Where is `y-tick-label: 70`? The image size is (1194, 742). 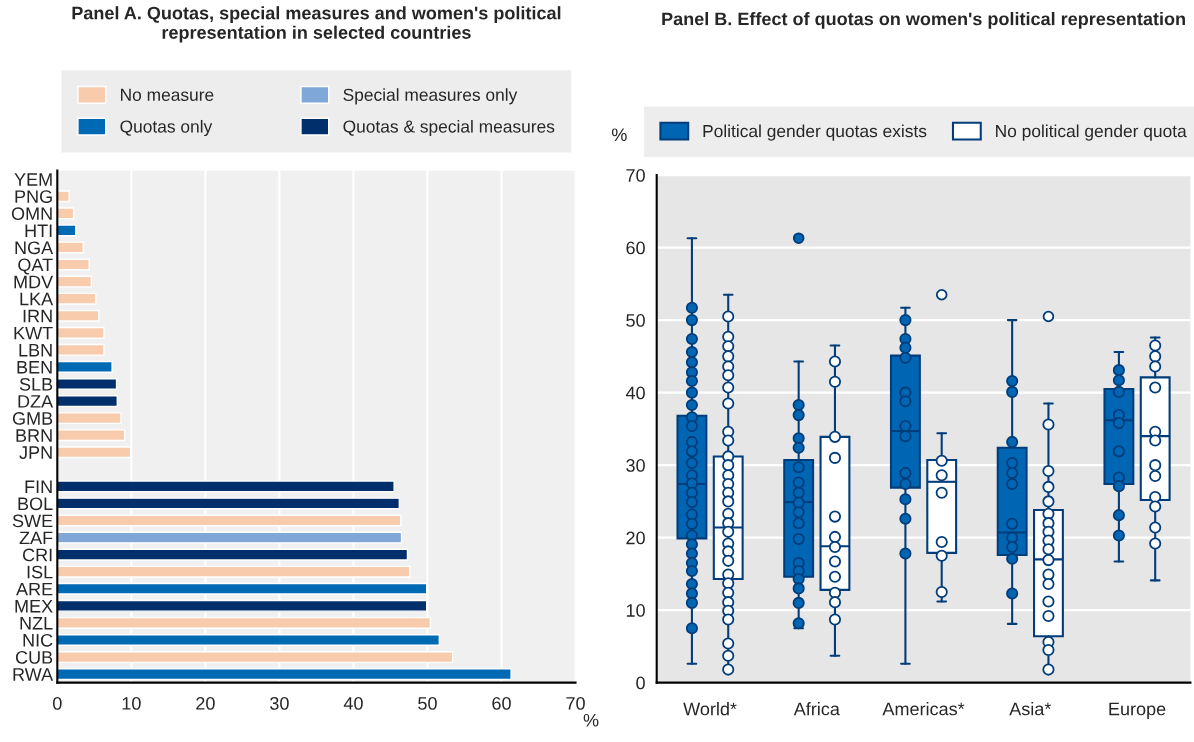 y-tick-label: 70 is located at coordinates (635, 175).